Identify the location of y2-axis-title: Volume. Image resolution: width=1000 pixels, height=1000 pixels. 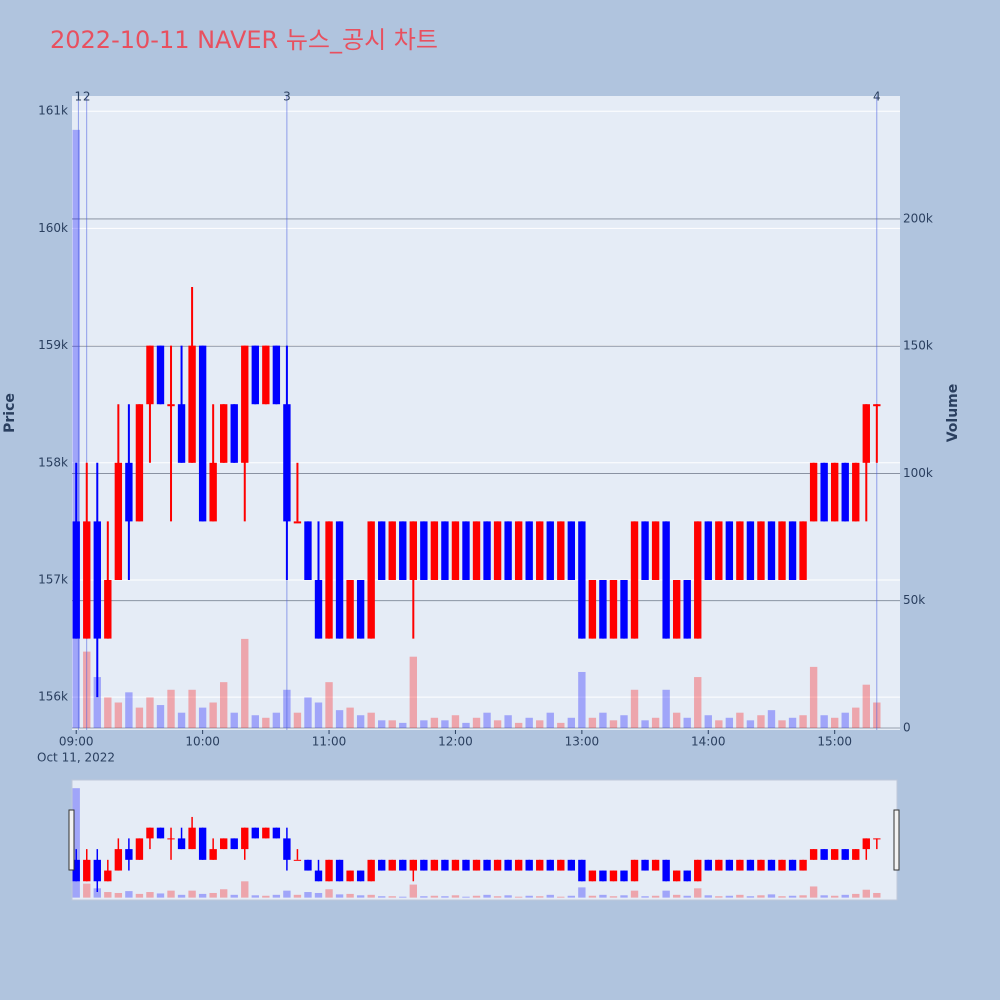
(953, 413).